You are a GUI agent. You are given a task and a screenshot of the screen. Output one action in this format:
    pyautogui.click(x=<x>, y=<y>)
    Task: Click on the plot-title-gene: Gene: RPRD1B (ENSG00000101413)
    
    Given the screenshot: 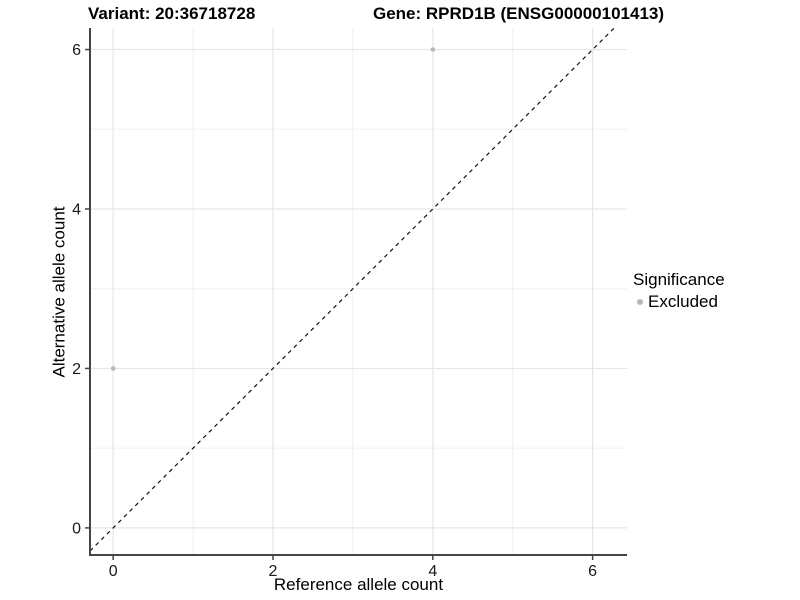 What is the action you would take?
    pyautogui.click(x=519, y=13)
    